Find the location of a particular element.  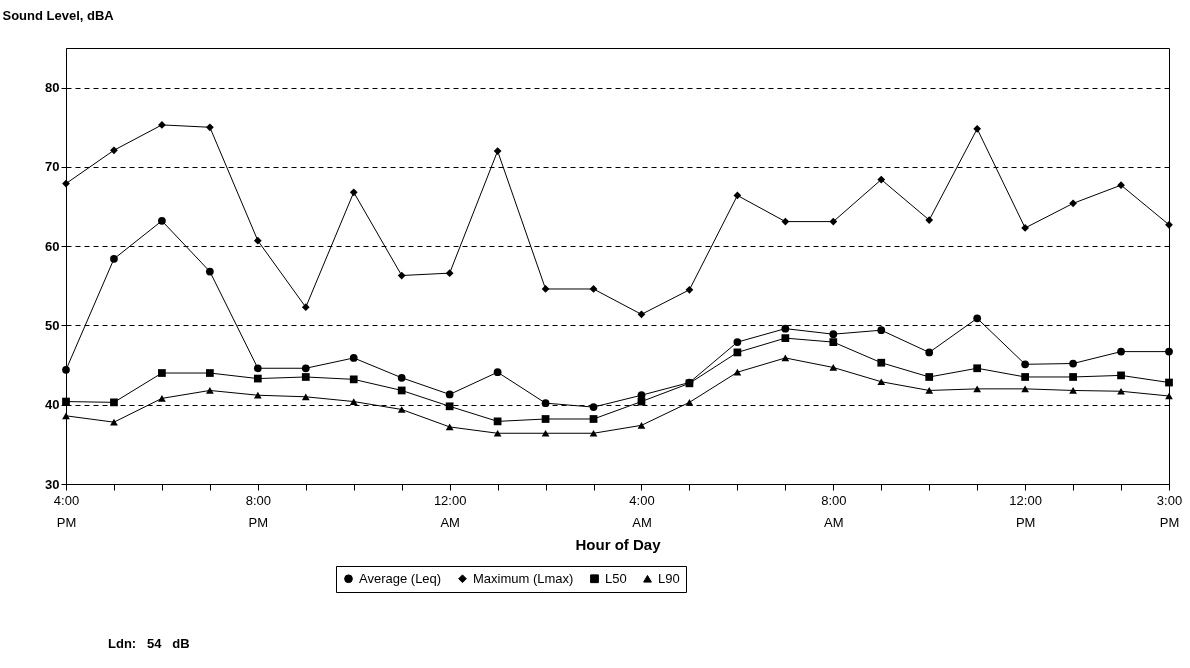

y-tick-label: 50 is located at coordinates (52, 325).